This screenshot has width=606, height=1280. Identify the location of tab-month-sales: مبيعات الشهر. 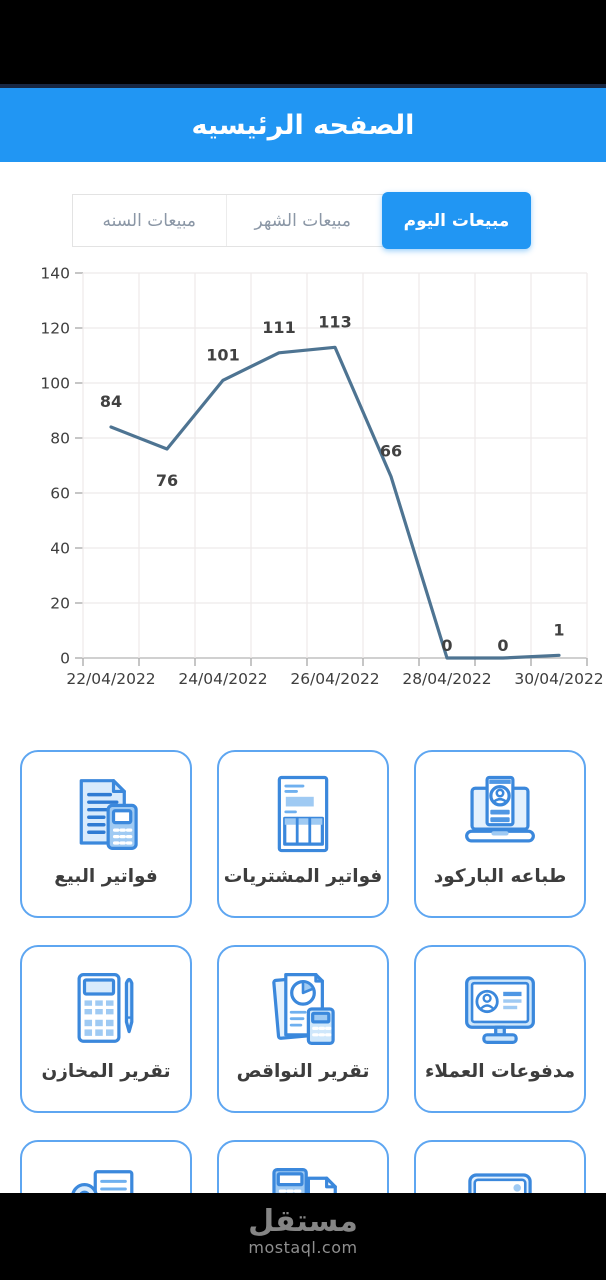
(302, 220).